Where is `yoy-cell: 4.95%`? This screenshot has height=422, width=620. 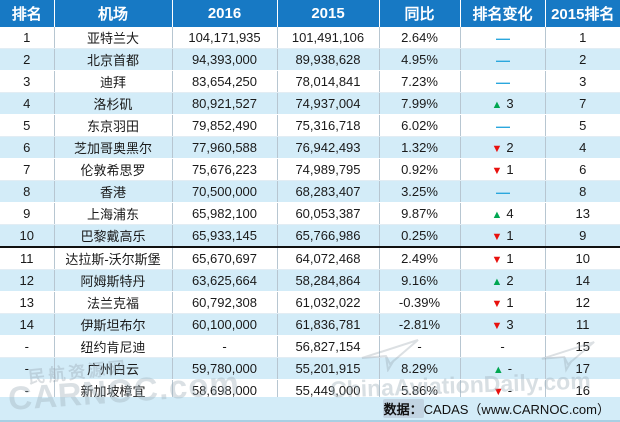
yoy-cell: 4.95% is located at coordinates (419, 59).